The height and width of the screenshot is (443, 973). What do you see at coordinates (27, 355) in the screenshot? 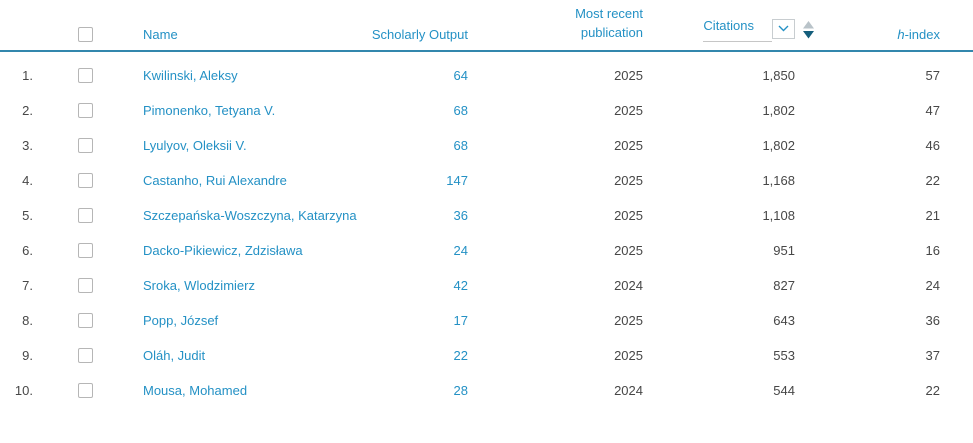
I see `row-rank: 9.` at bounding box center [27, 355].